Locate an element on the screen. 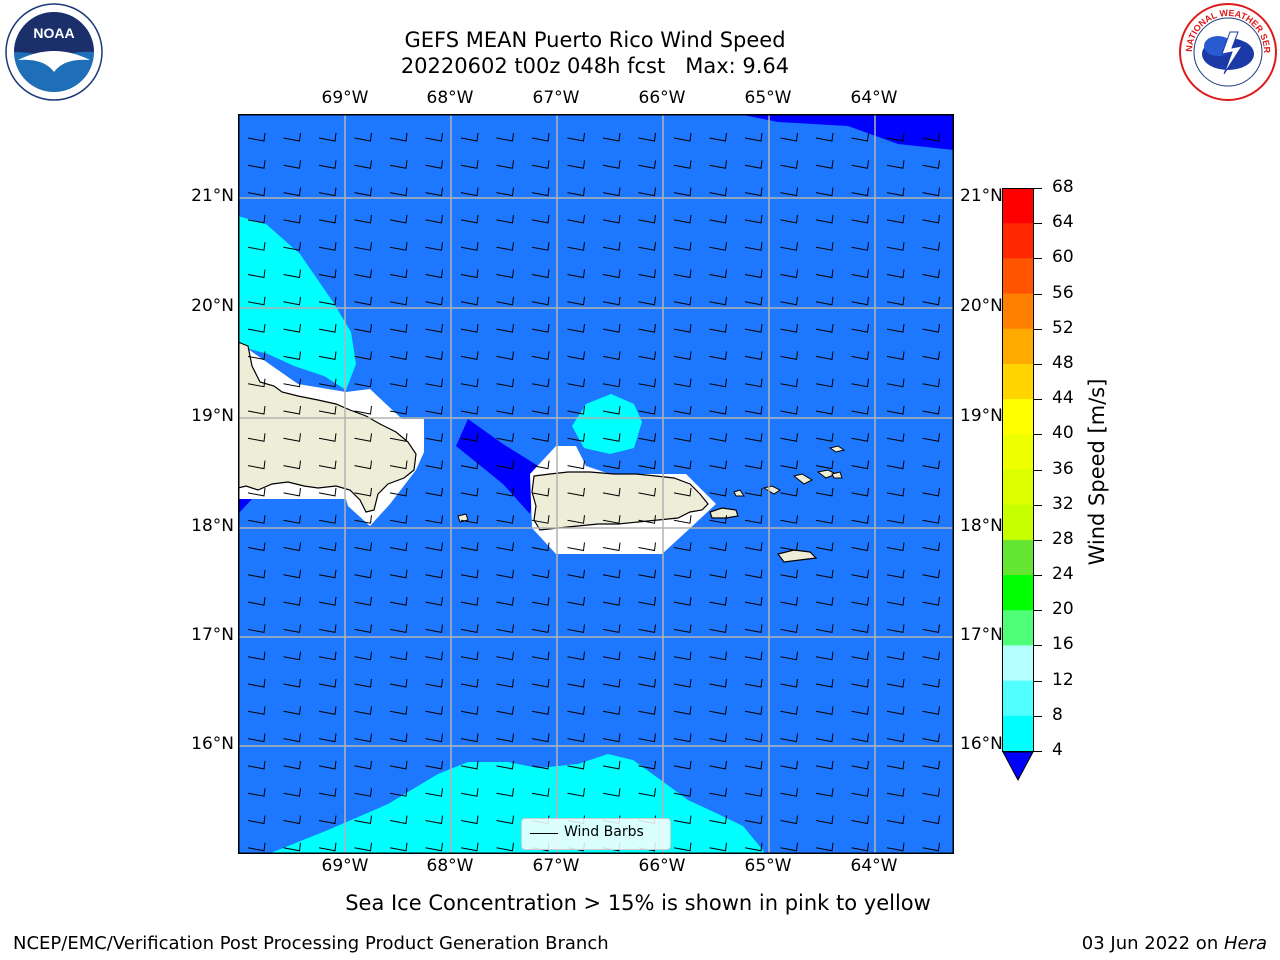 The image size is (1280, 960). colorbar-label: Wind Speed [m/s] is located at coordinates (1097, 472).